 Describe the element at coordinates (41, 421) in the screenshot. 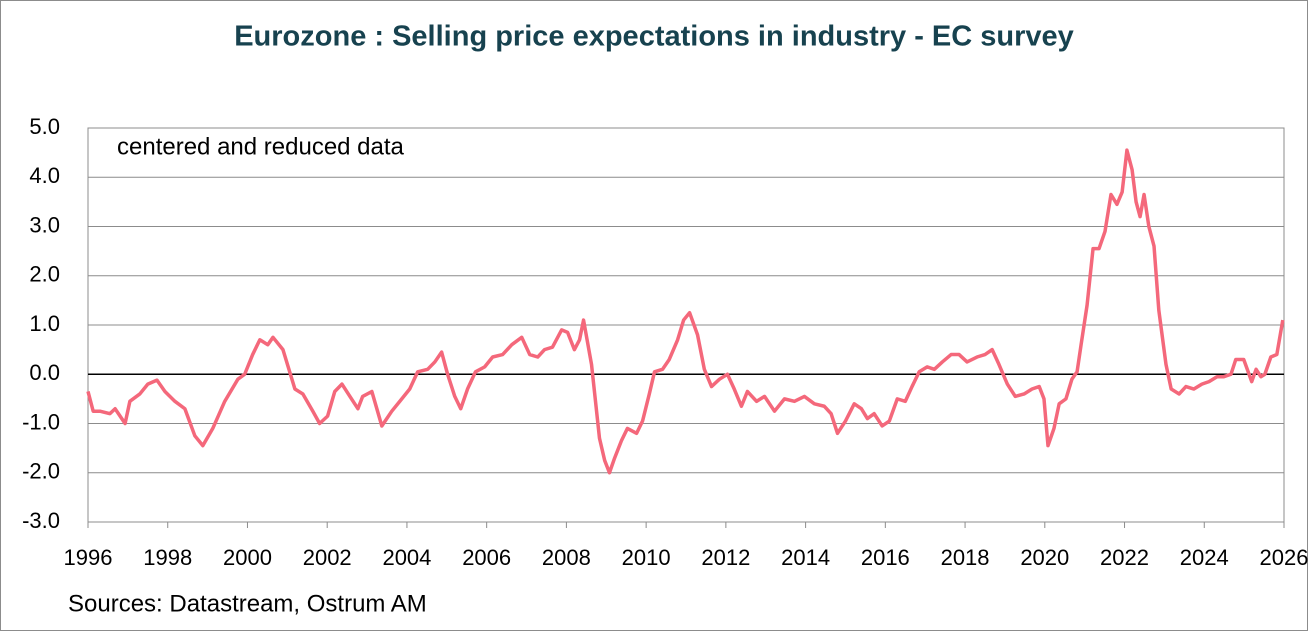

I see `y-tick-label: -1.0` at that location.